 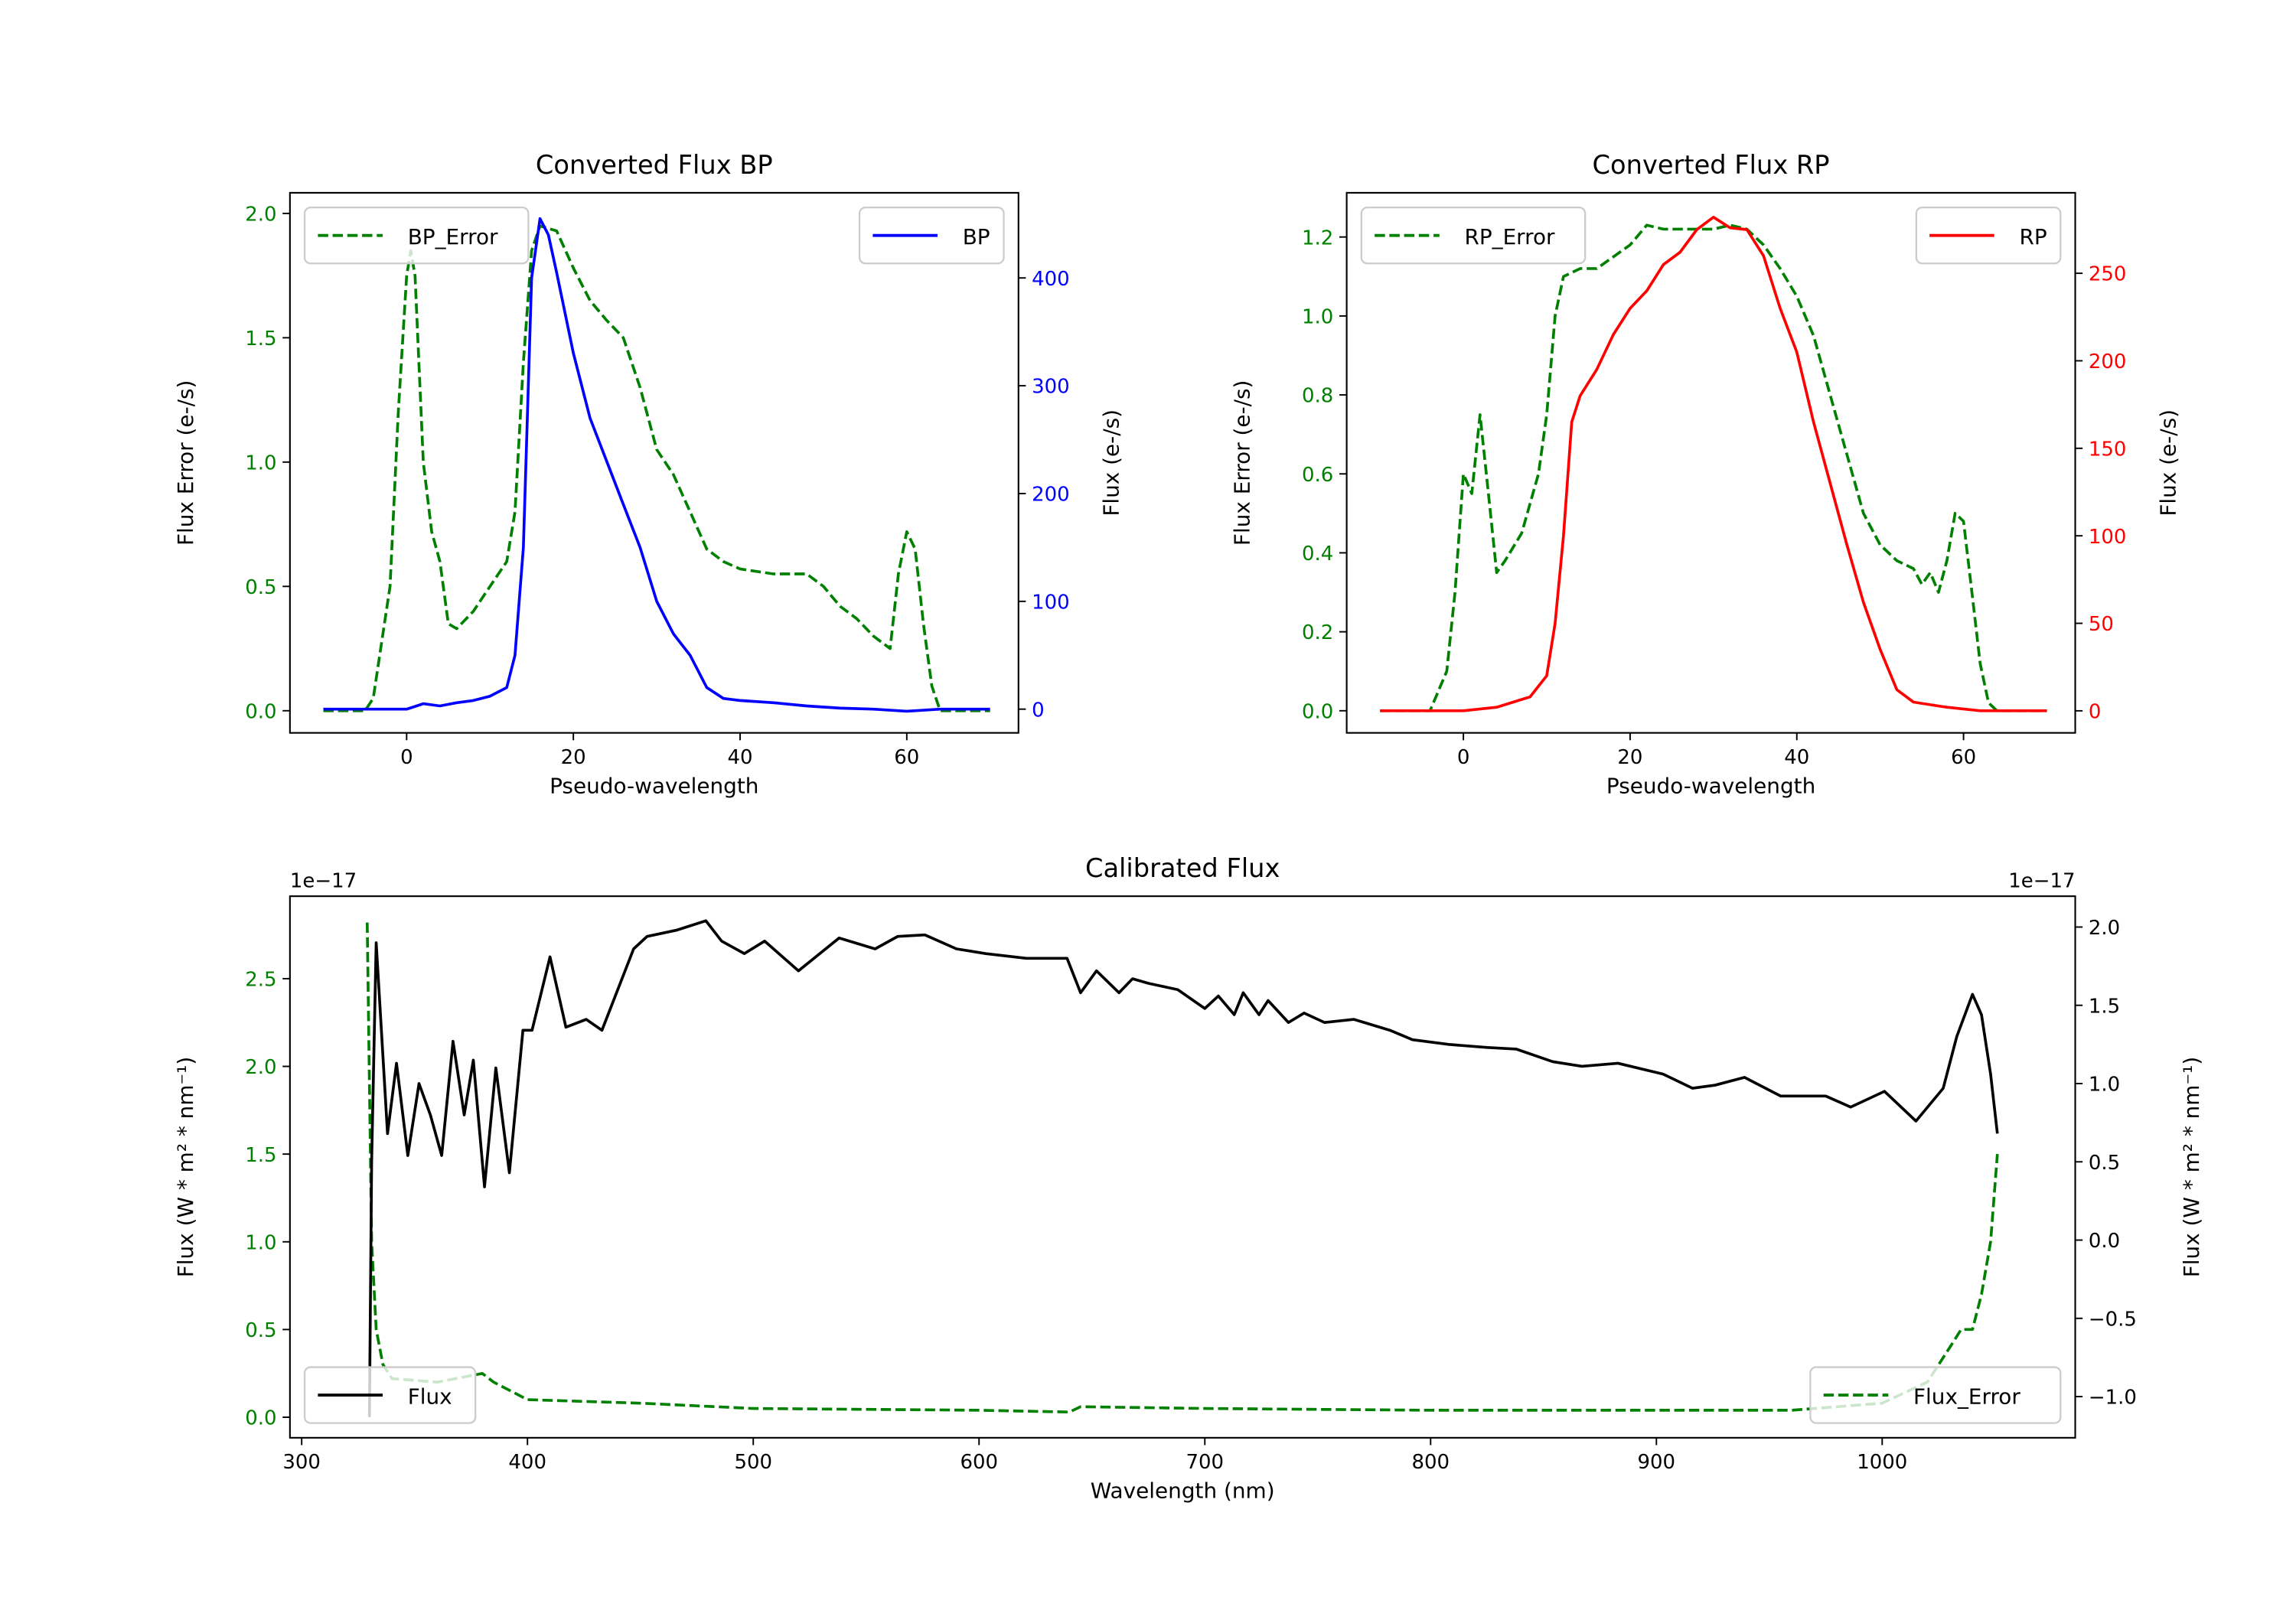 What do you see at coordinates (2041, 881) in the screenshot?
I see `y-right-offset-text: 1e−17` at bounding box center [2041, 881].